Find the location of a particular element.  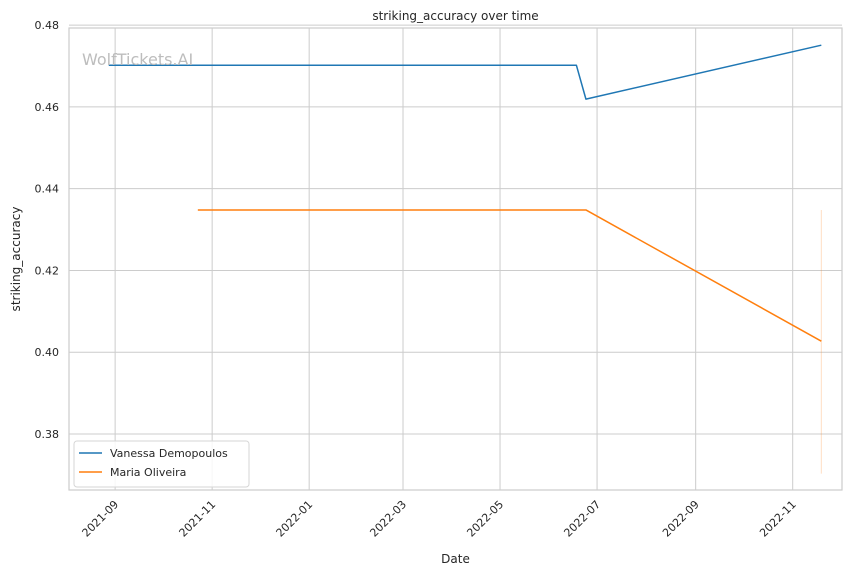

watermark: WolfTickets.AI is located at coordinates (137, 59).